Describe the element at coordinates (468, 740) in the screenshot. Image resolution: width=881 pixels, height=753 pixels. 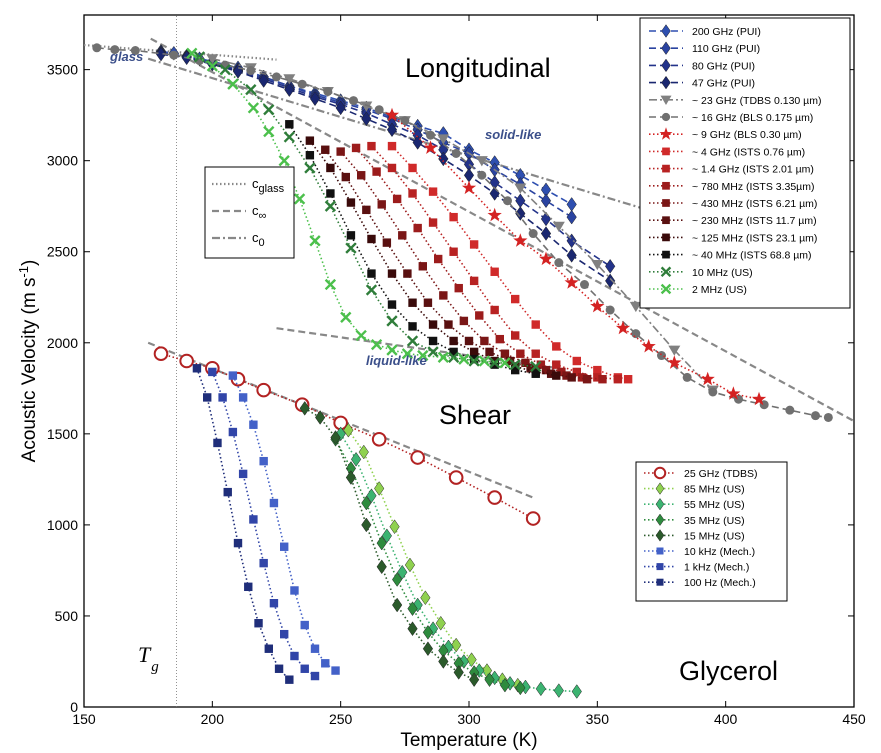
I see `x-axis-label: Temperature (K)` at that location.